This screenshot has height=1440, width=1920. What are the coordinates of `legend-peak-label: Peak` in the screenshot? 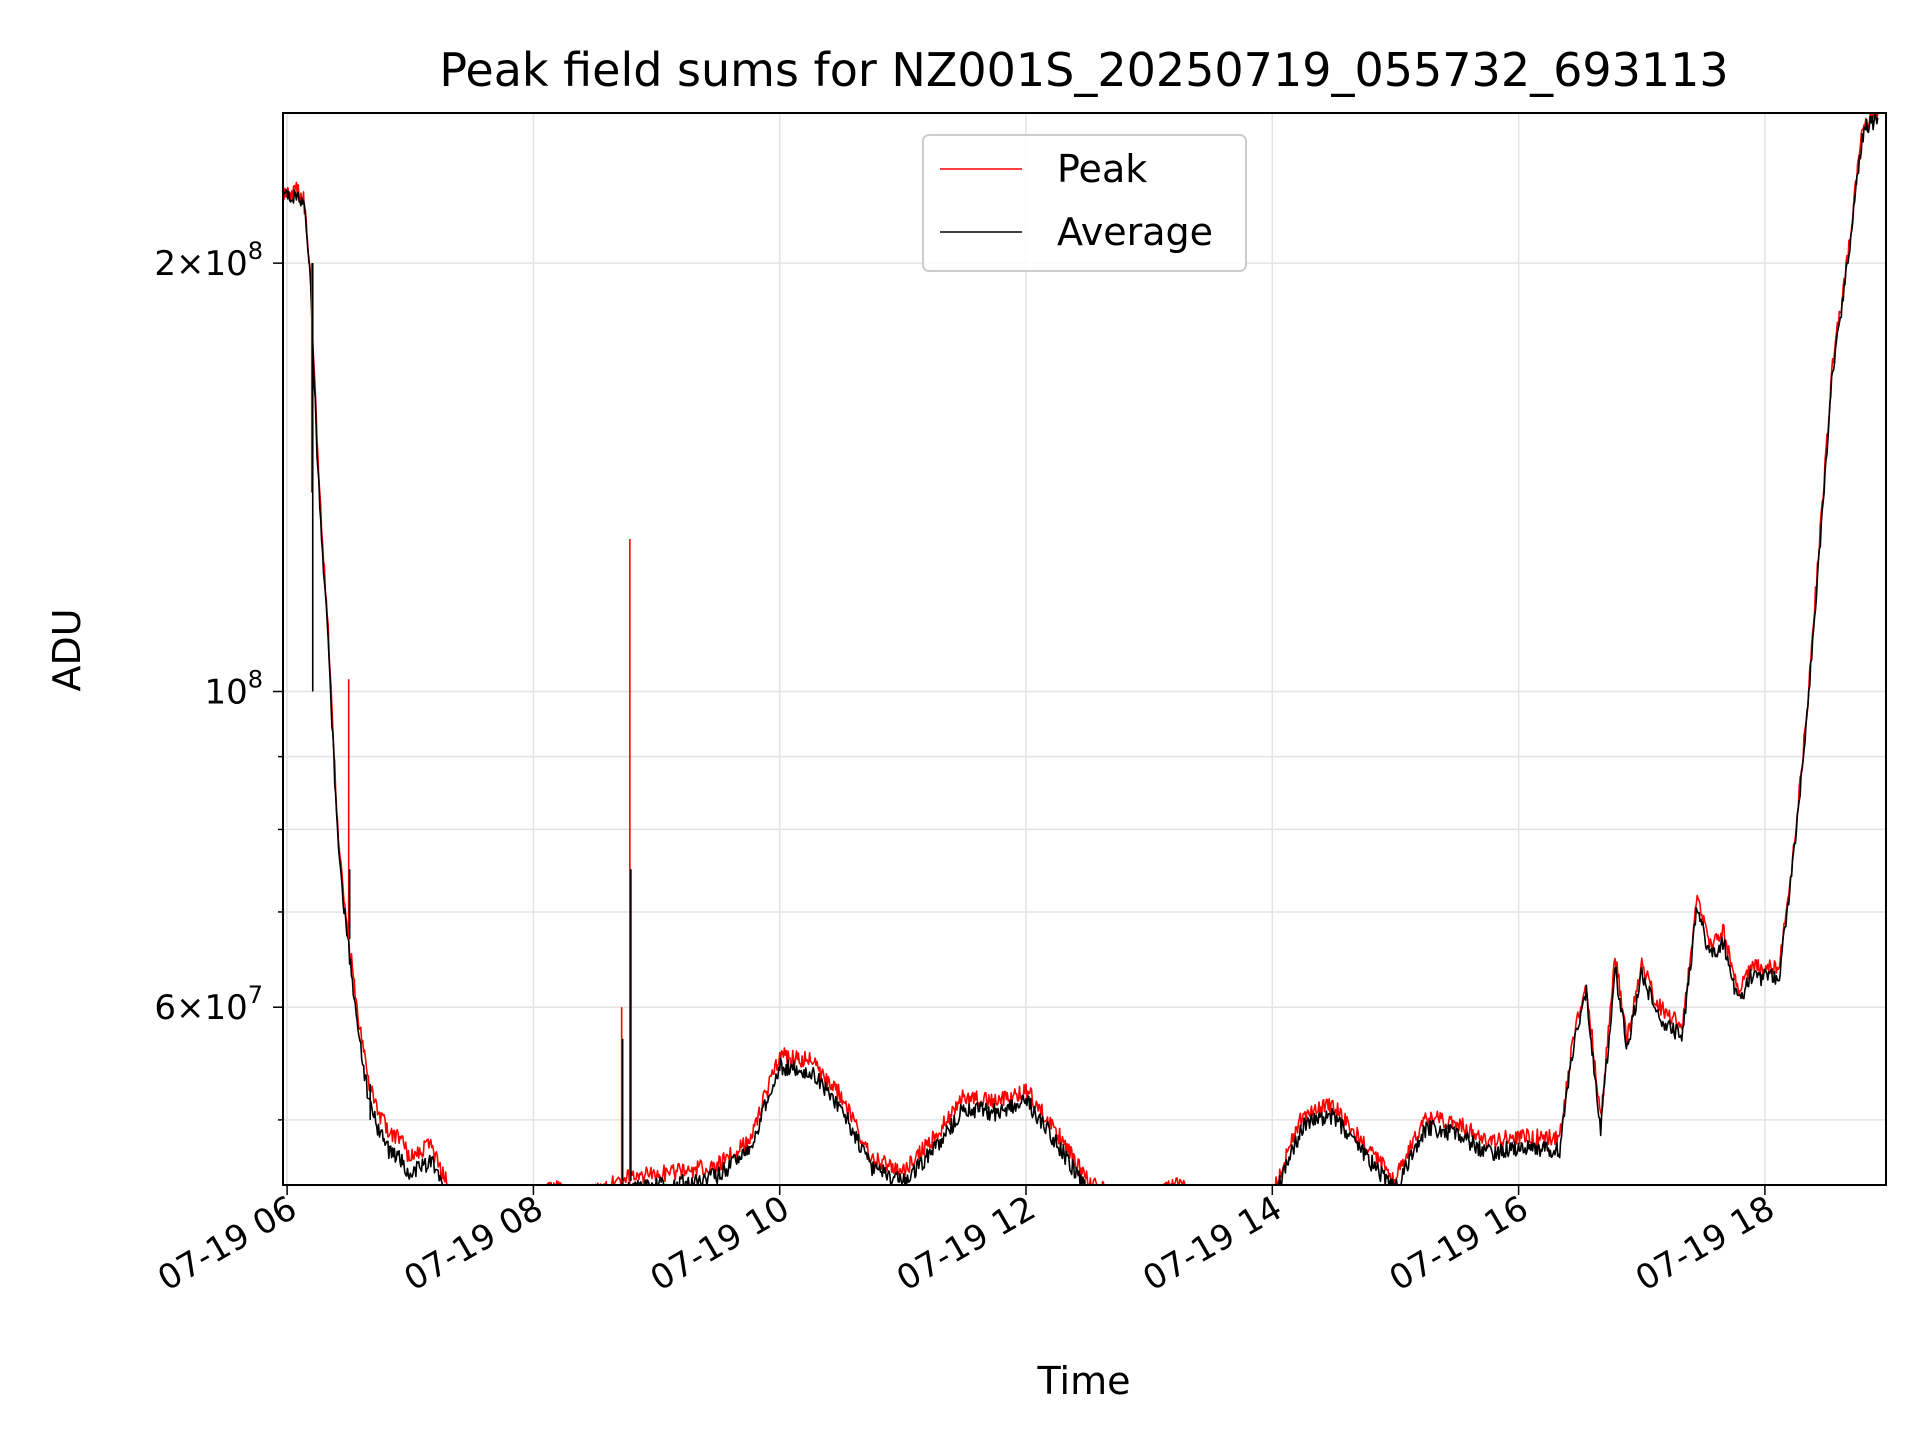 It's located at (1102, 169).